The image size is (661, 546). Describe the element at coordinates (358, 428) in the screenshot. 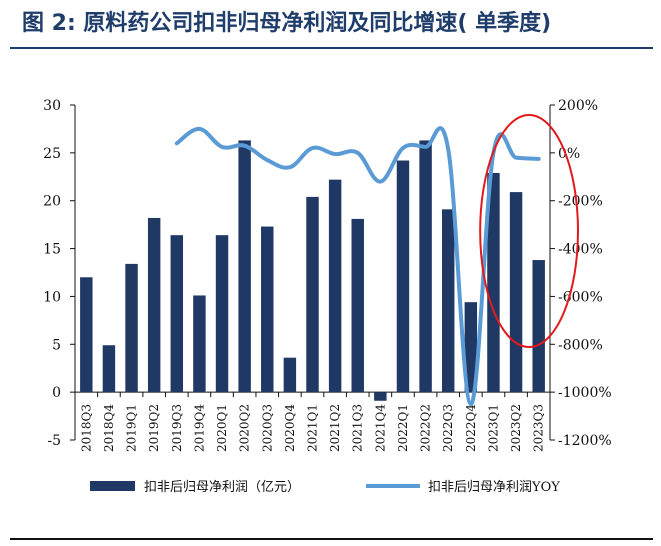

I see `x-tick-label: 2021Q3` at that location.